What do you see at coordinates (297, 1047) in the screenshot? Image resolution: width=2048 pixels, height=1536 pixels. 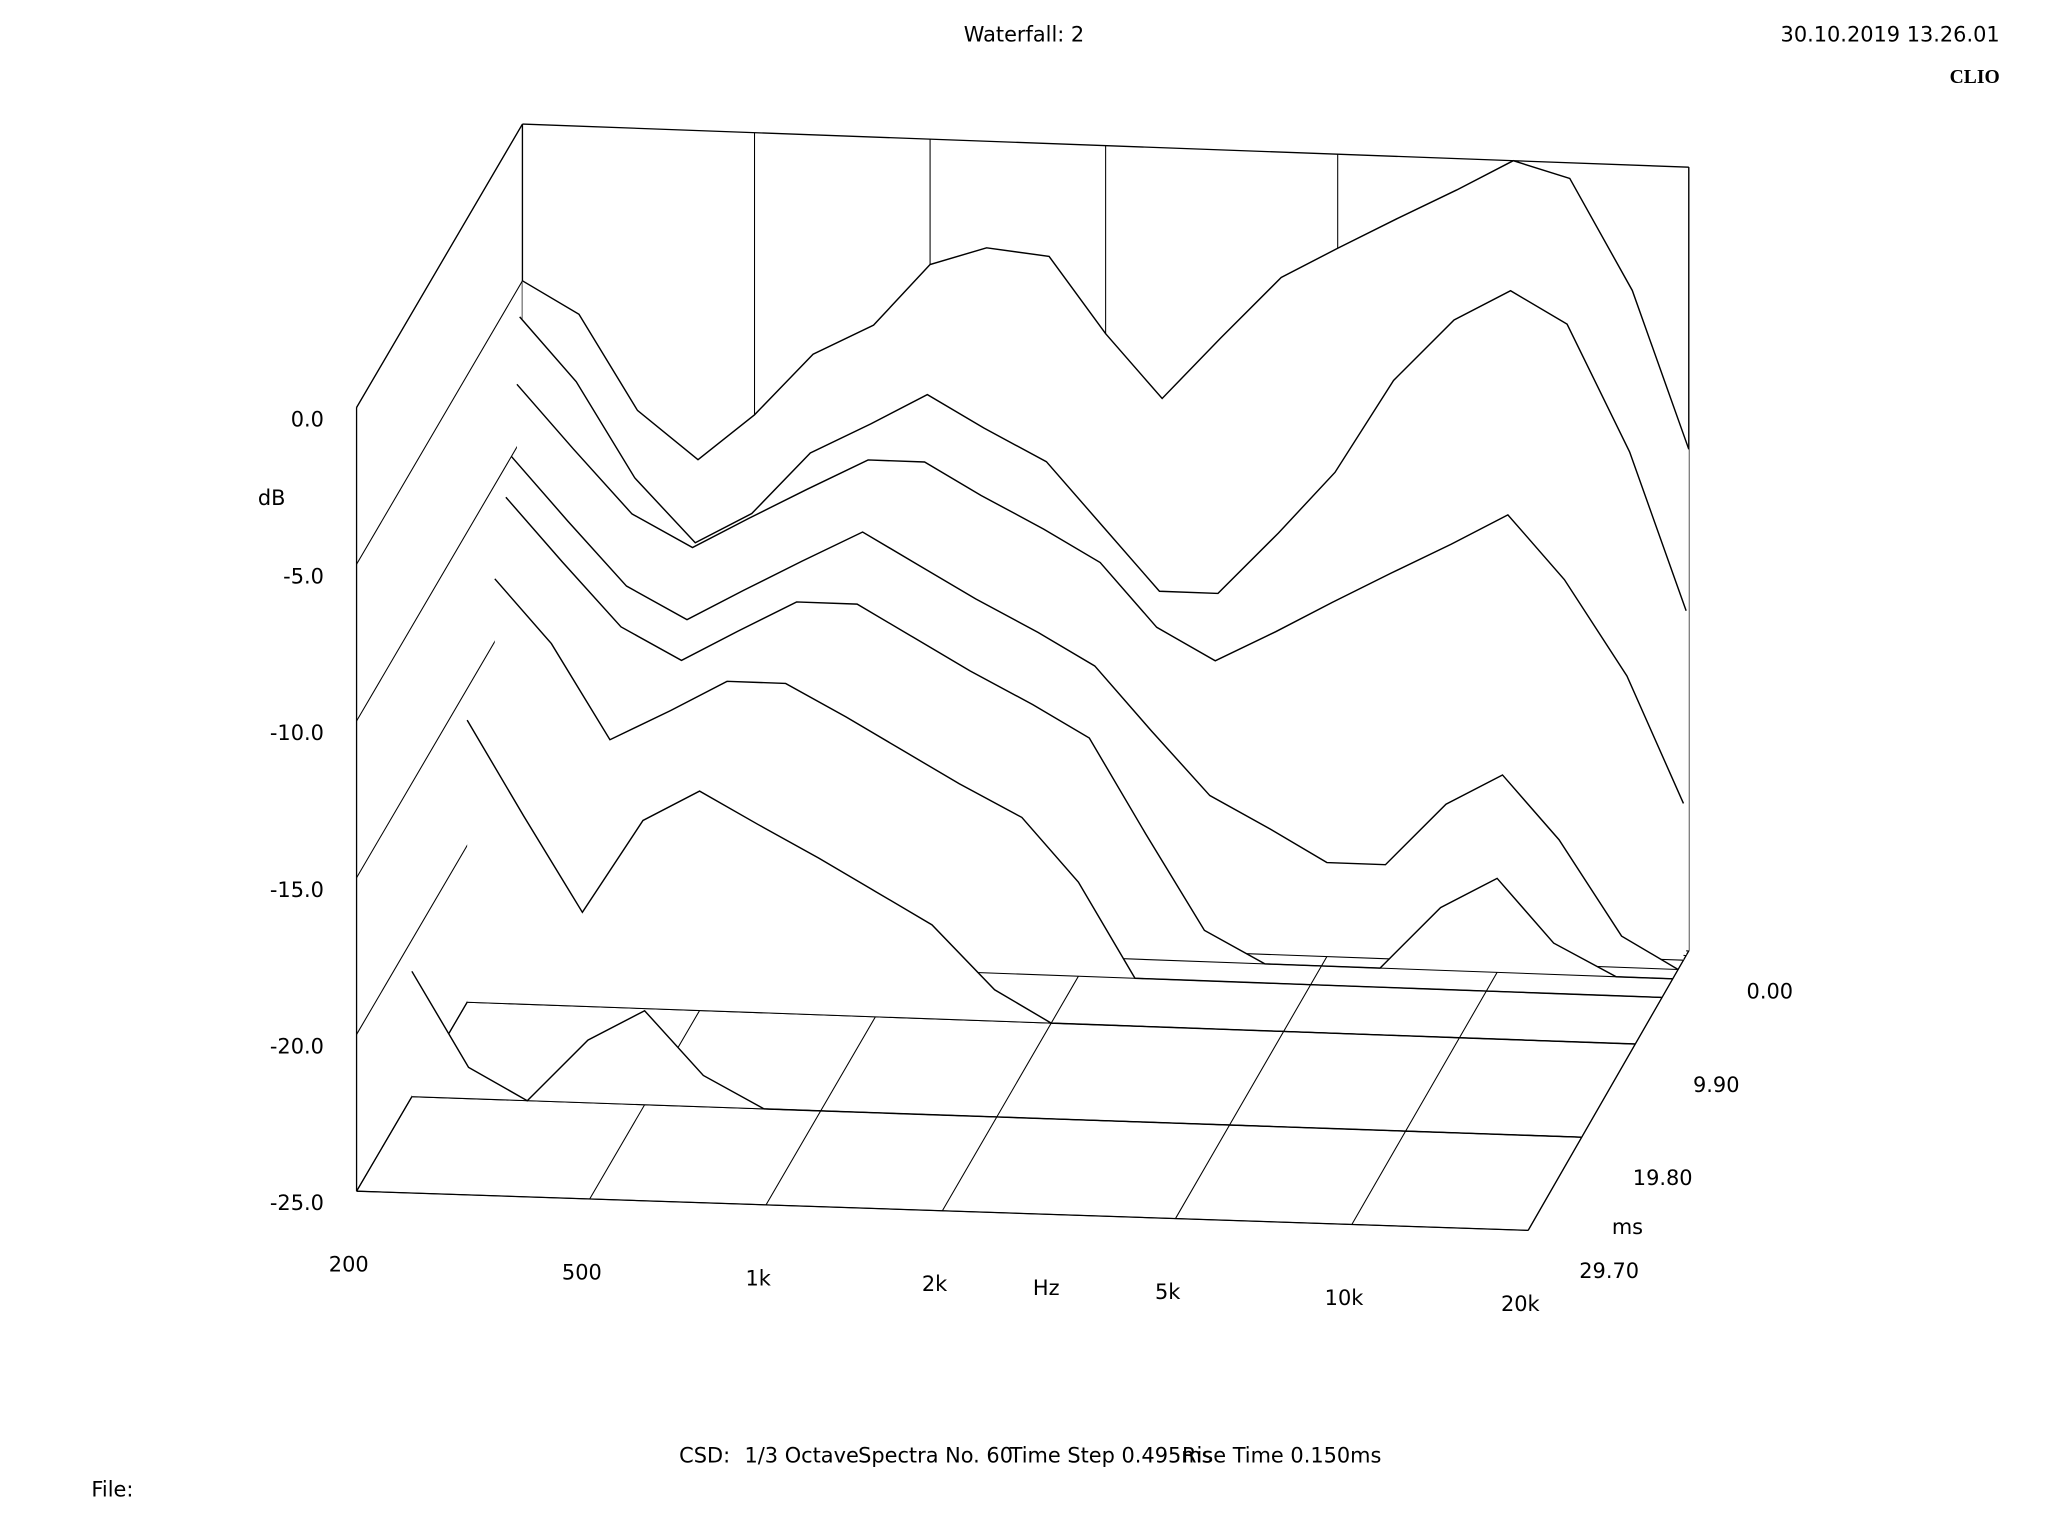 I see `y-tick-label: -20.0` at bounding box center [297, 1047].